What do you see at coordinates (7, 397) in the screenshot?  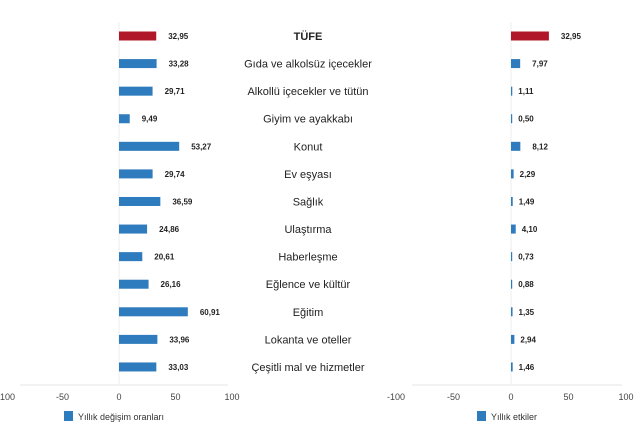 I see `change-tick-label: -100` at bounding box center [7, 397].